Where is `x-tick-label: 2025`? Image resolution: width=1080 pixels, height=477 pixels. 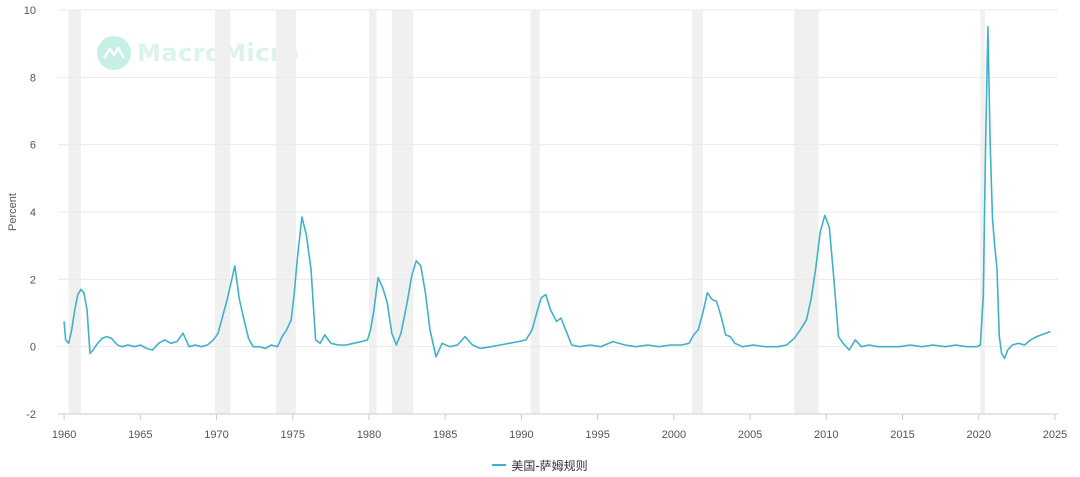 x-tick-label: 2025 is located at coordinates (1055, 435).